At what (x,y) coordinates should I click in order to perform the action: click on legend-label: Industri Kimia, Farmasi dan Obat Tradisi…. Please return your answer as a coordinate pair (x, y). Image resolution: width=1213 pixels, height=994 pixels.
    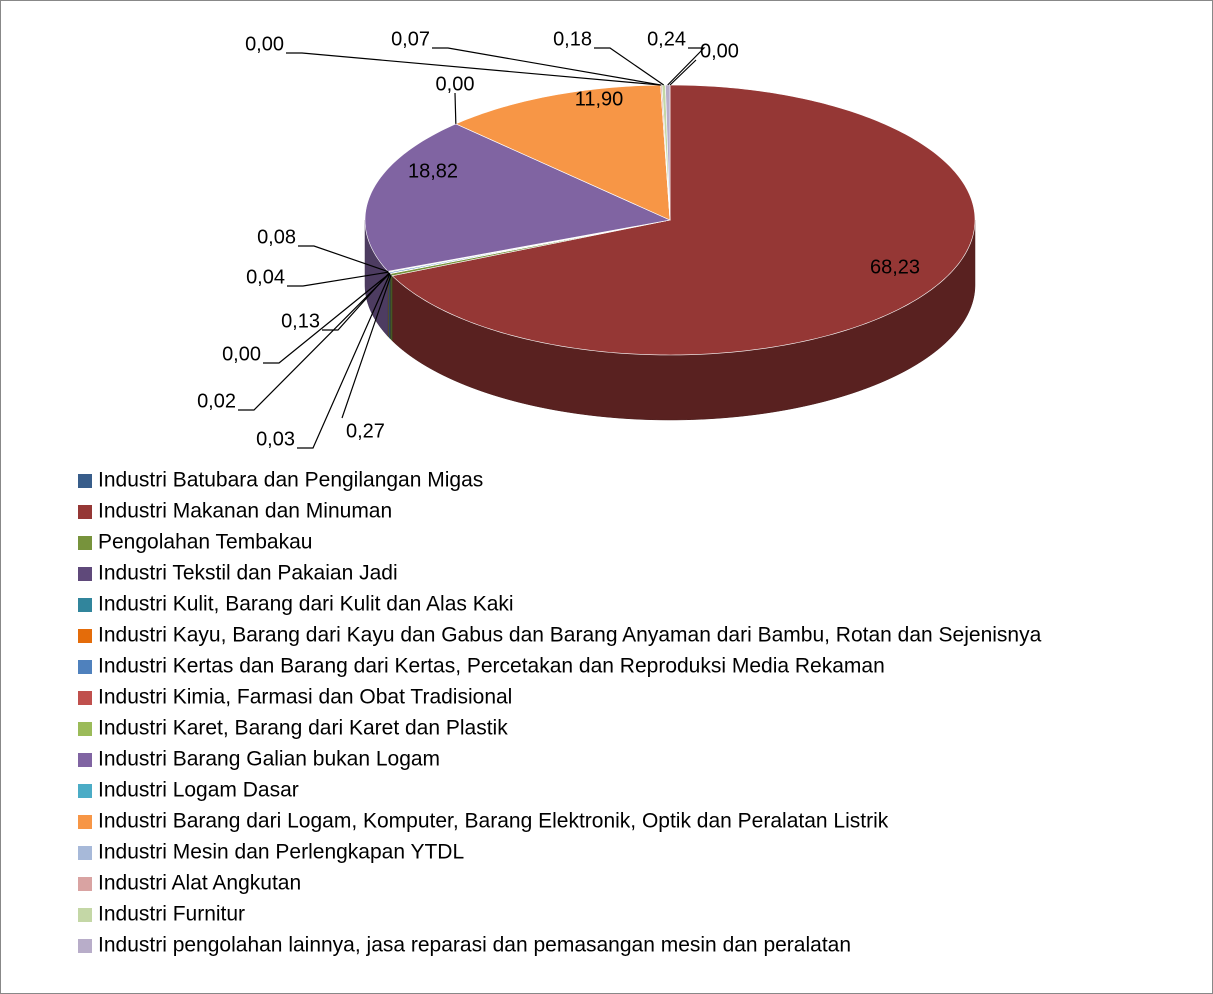
    Looking at the image, I should click on (305, 697).